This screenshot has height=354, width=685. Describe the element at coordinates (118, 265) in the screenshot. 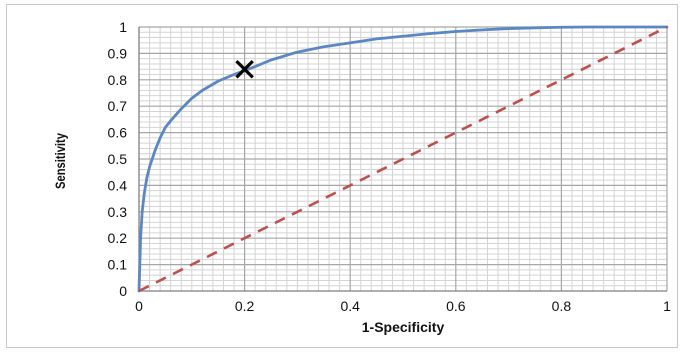

I see `y-tick-label: 0.1` at that location.